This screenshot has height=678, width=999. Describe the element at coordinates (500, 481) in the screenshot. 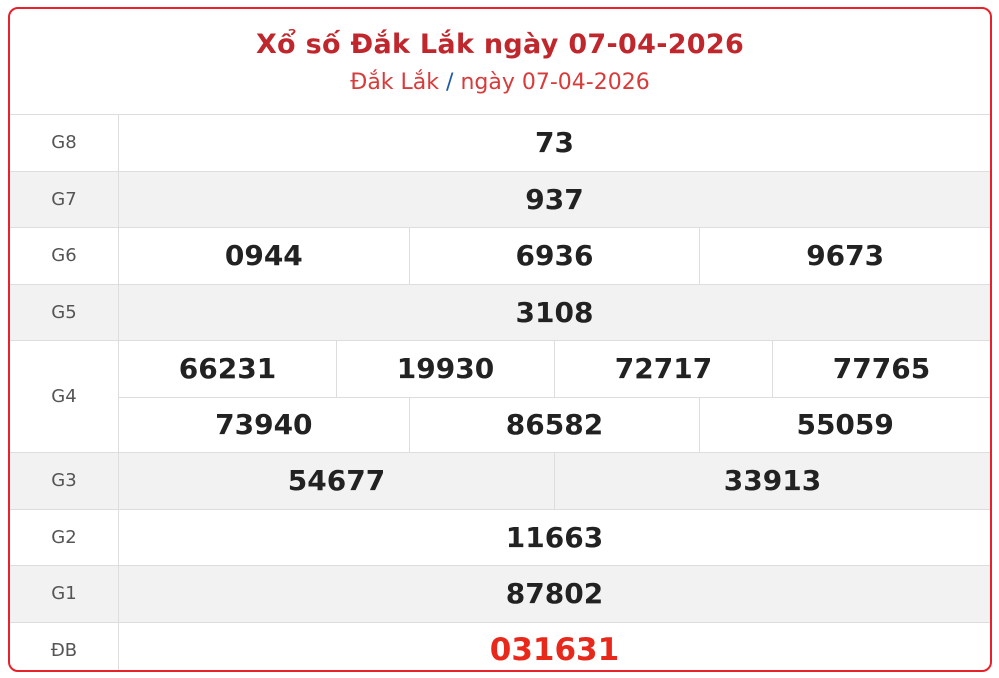

I see `prize-row-g3: G3 54677 33913` at that location.